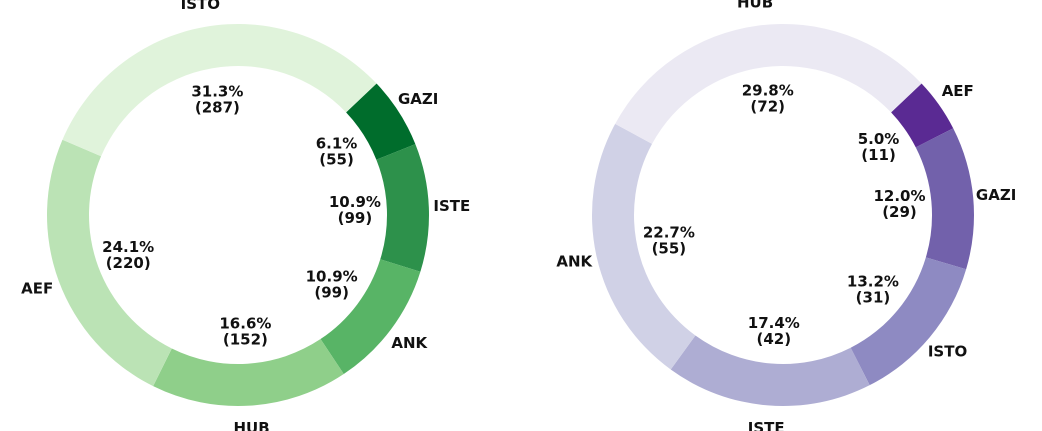 Image resolution: width=1042 pixels, height=431 pixels. I want to click on value-label: (29), so click(899, 212).